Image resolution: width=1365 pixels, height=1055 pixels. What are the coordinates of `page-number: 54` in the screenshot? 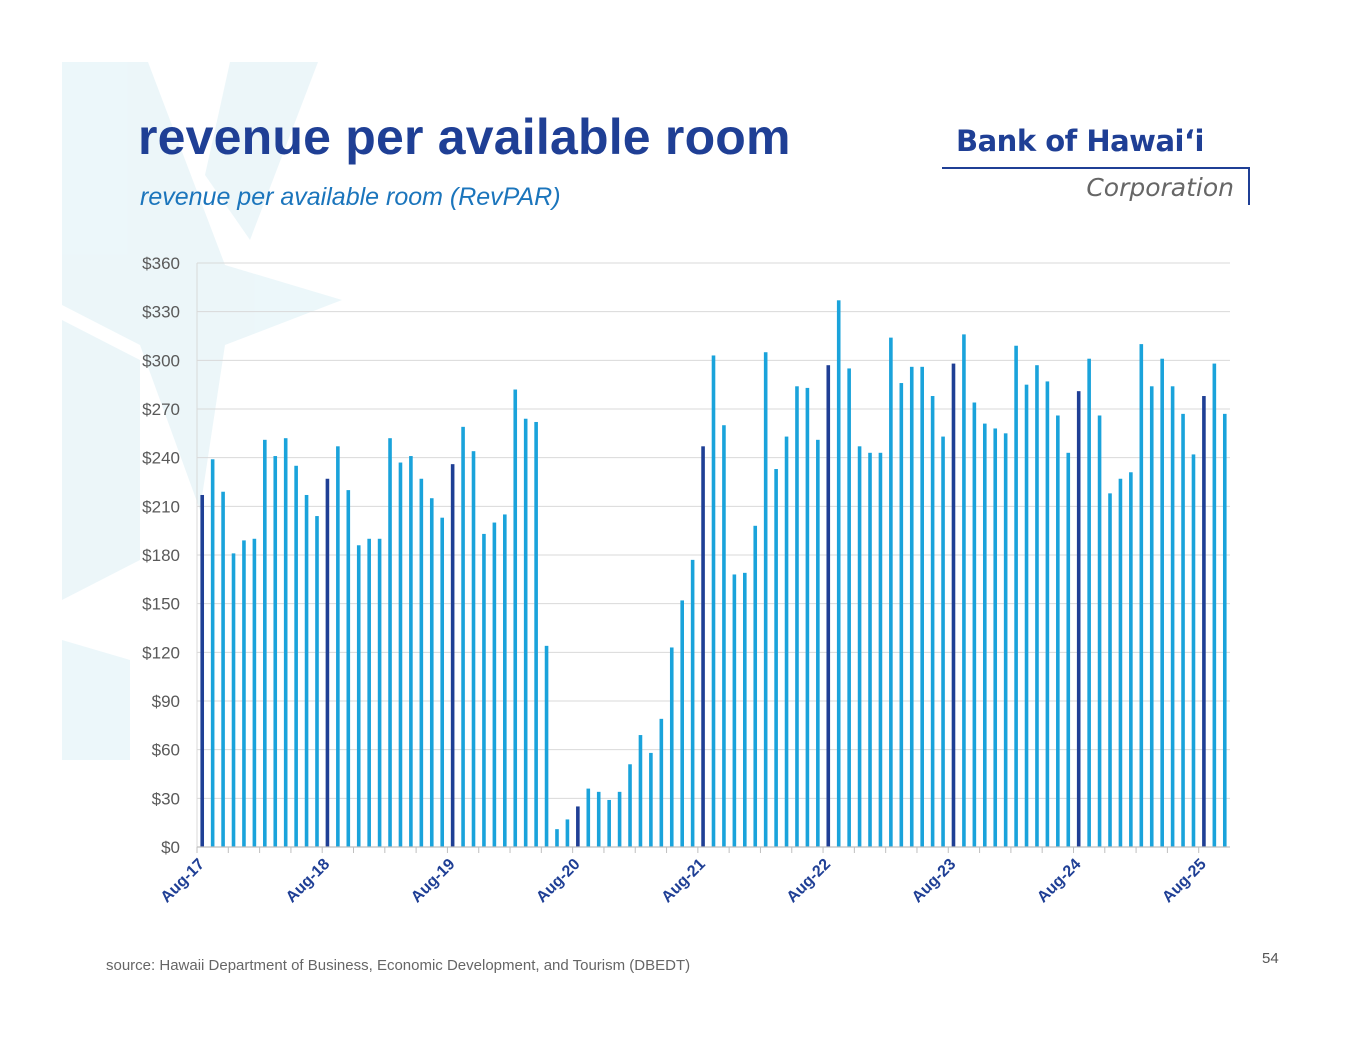 It's located at (1270, 958).